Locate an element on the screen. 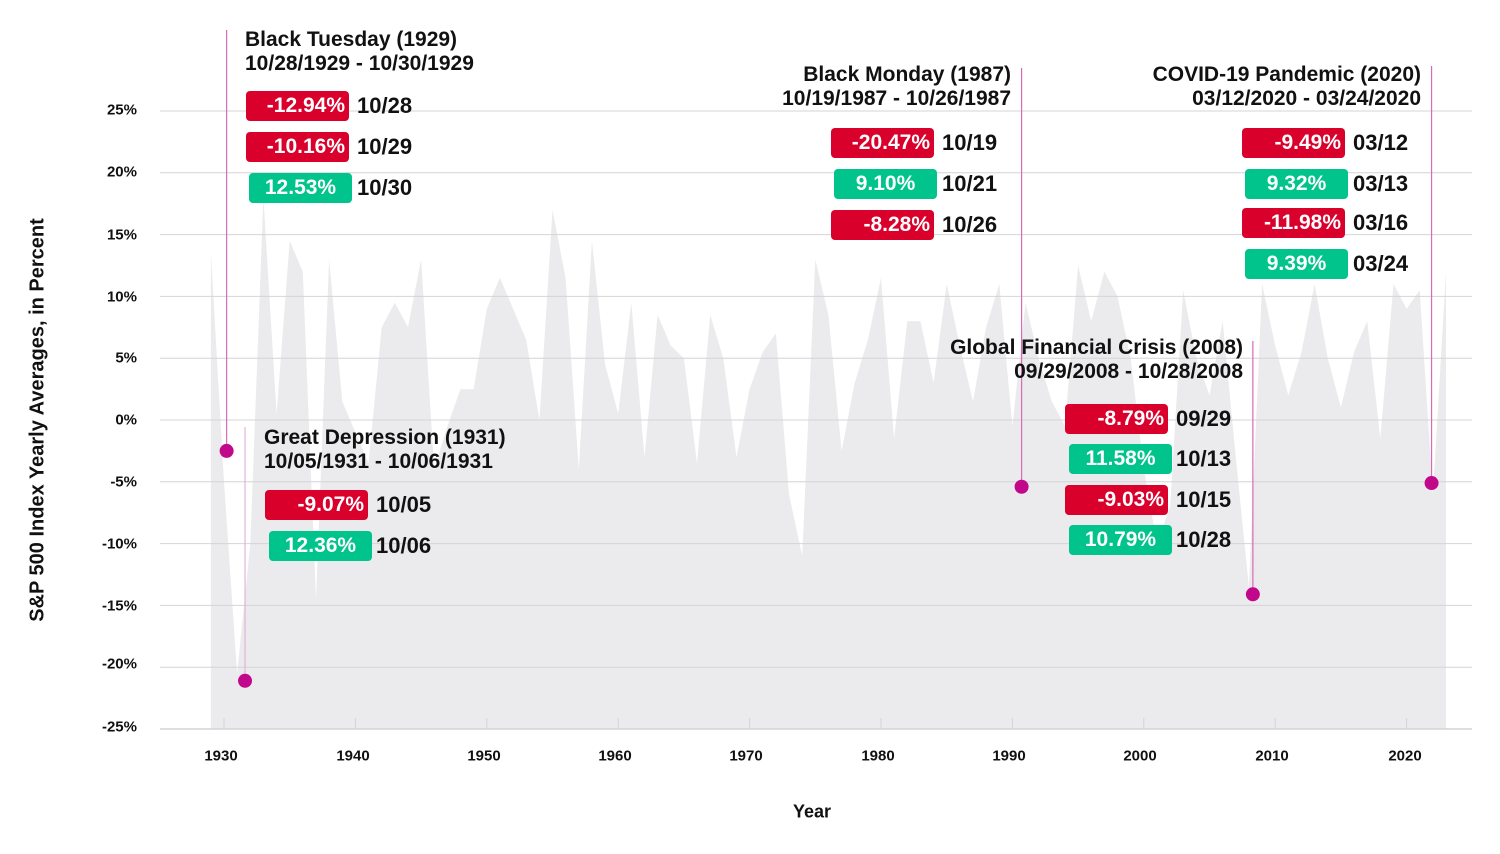  y-tick-label: -15% is located at coordinates (119, 606).